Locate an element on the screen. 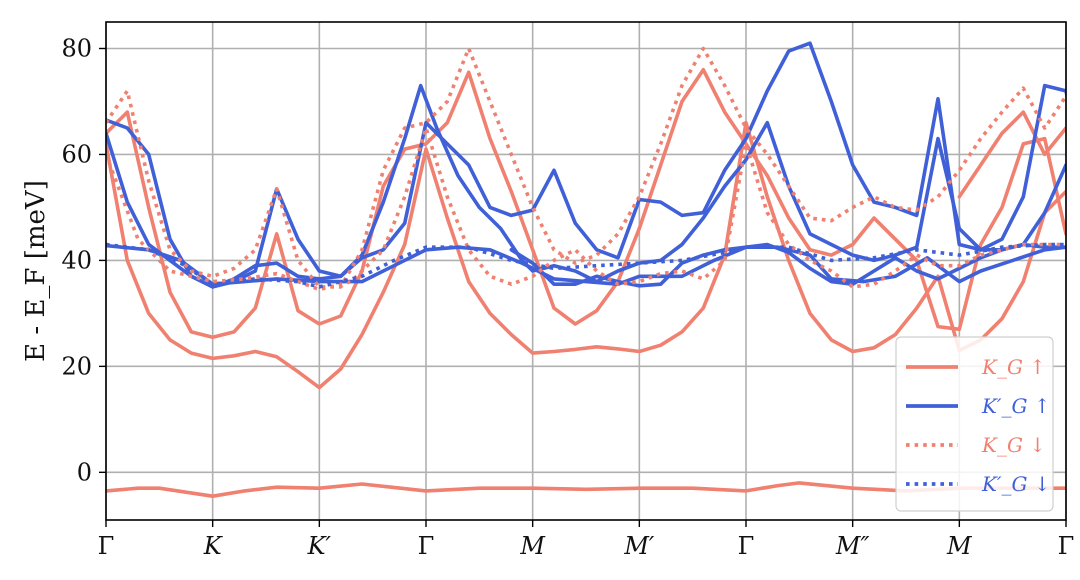 Image resolution: width=1080 pixels, height=580 pixels. y-axis: 0 20 40 60 80 is located at coordinates (83, 260).